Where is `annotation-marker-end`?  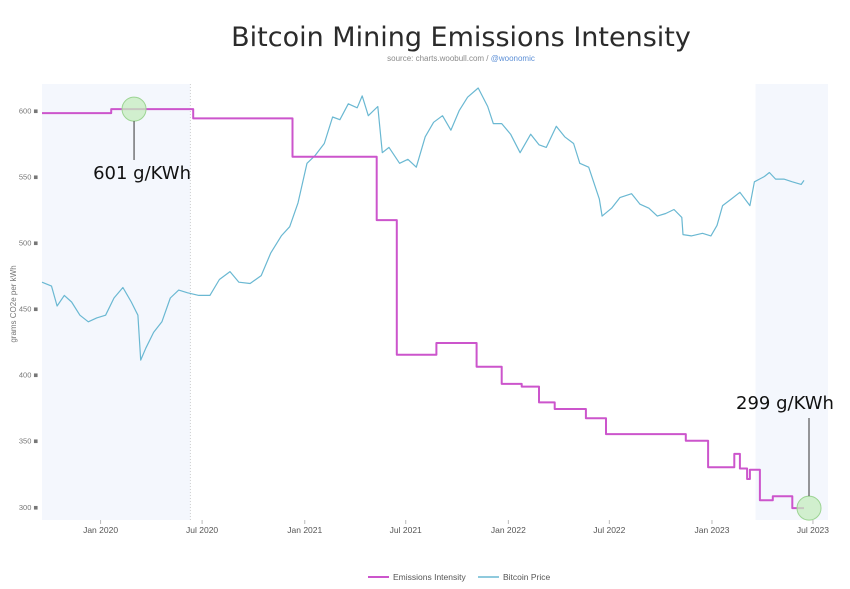 annotation-marker-end is located at coordinates (809, 508).